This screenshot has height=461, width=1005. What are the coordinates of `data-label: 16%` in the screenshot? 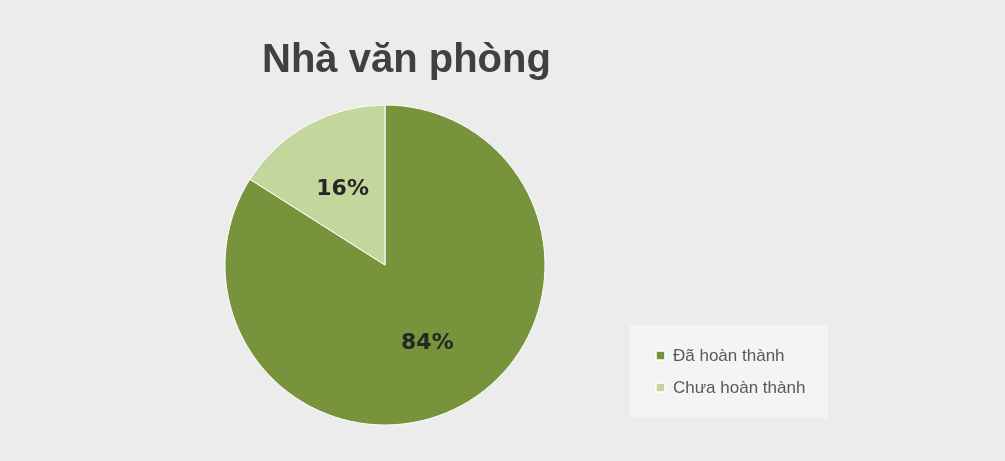 It's located at (342, 187).